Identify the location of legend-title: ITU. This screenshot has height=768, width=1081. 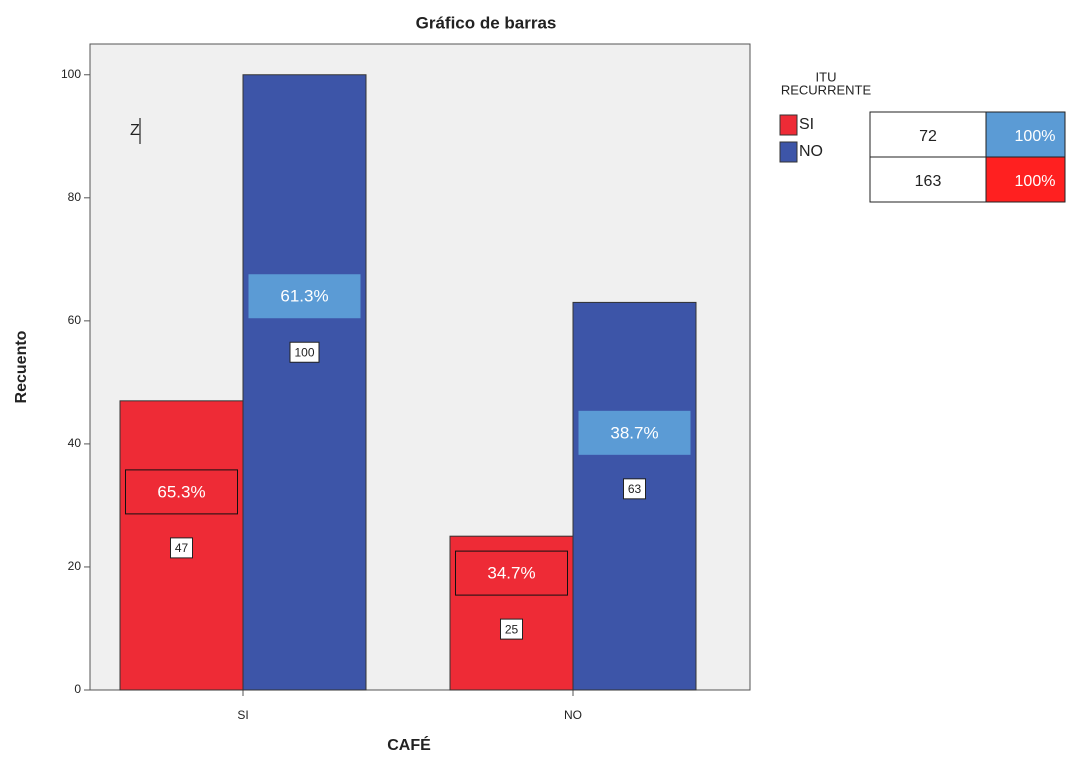
(826, 76).